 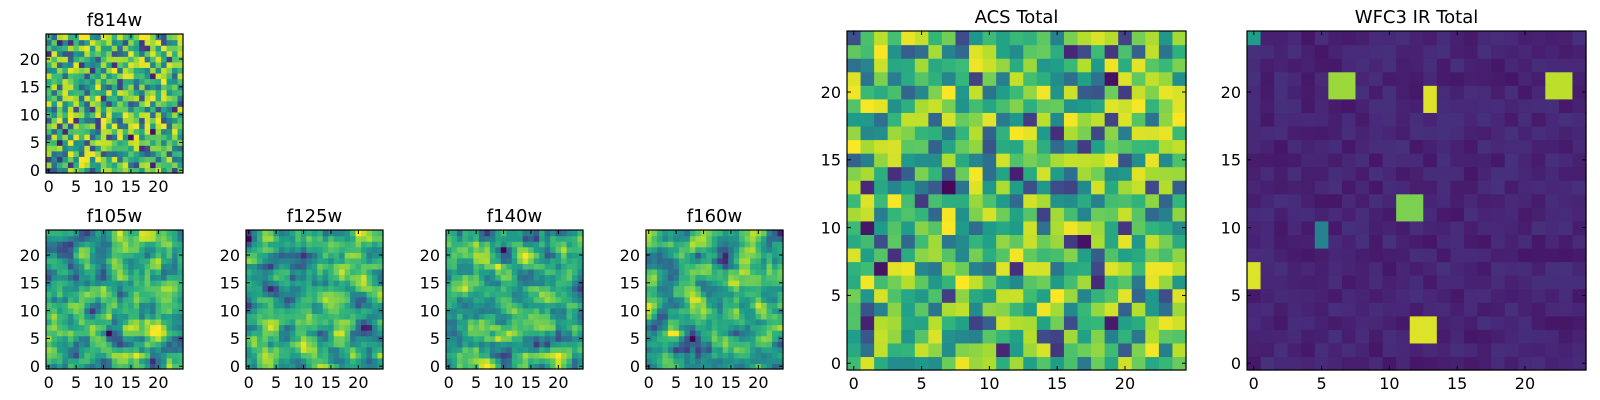 What do you see at coordinates (449, 382) in the screenshot?
I see `x-tick-label: 0` at bounding box center [449, 382].